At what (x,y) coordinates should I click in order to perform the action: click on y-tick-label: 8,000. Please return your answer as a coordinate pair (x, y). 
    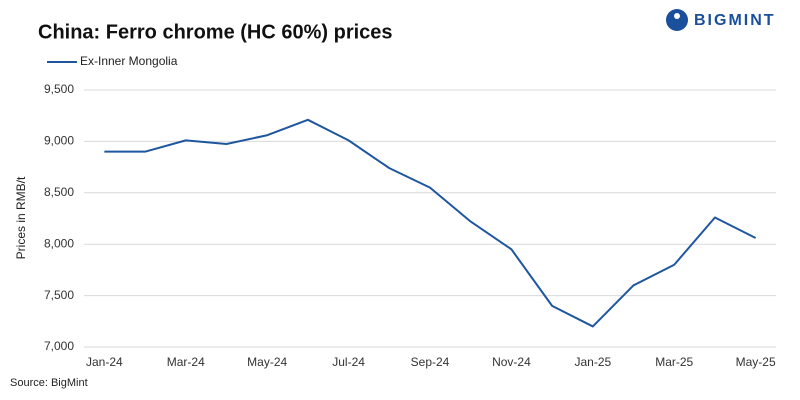
    Looking at the image, I should click on (59, 243).